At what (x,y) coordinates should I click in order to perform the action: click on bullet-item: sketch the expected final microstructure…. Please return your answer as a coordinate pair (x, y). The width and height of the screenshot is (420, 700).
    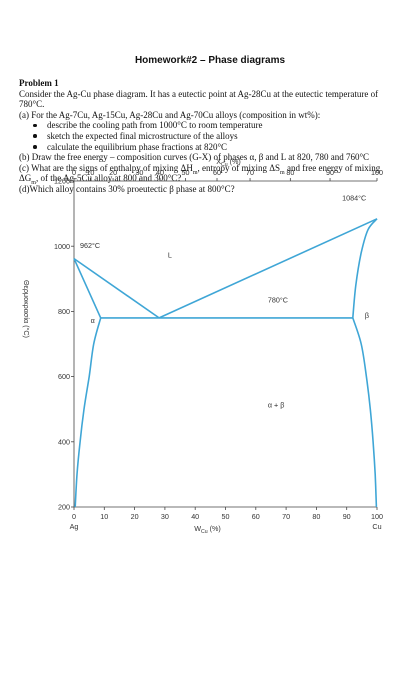
    Looking at the image, I should click on (216, 136).